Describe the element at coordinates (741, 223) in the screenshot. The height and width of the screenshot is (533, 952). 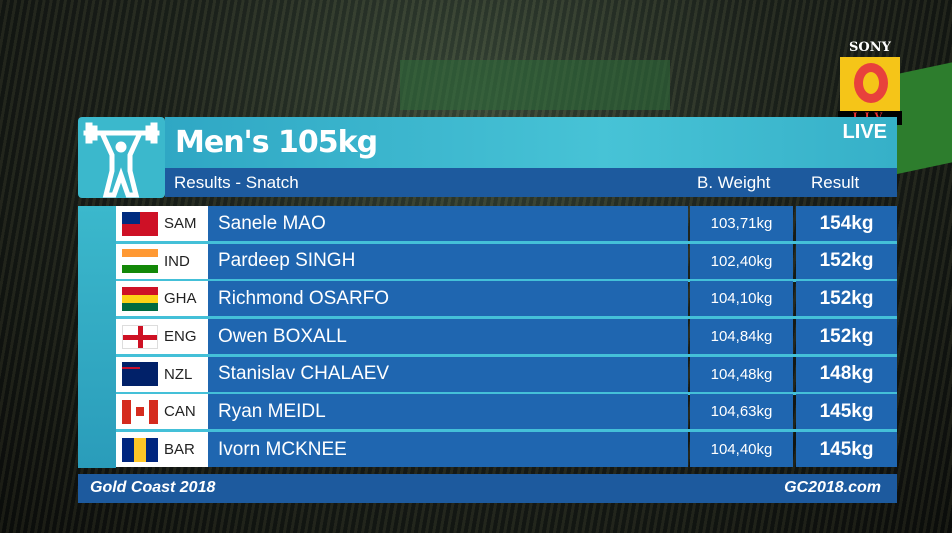
I see `body-weight: 103,71kg` at that location.